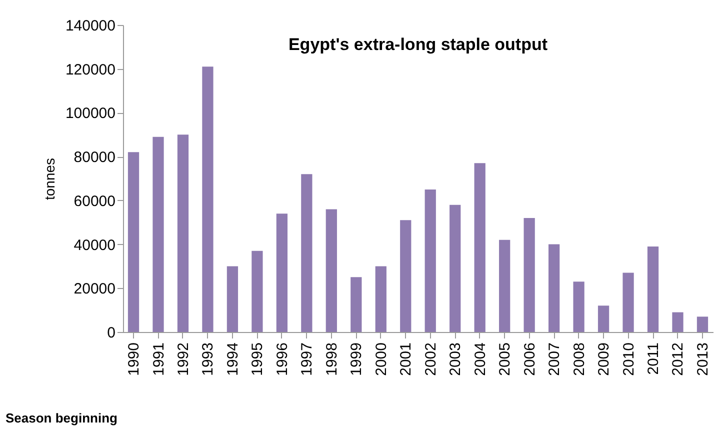  What do you see at coordinates (49, 179) in the screenshot?
I see `y-axis-title: tonnes` at bounding box center [49, 179].